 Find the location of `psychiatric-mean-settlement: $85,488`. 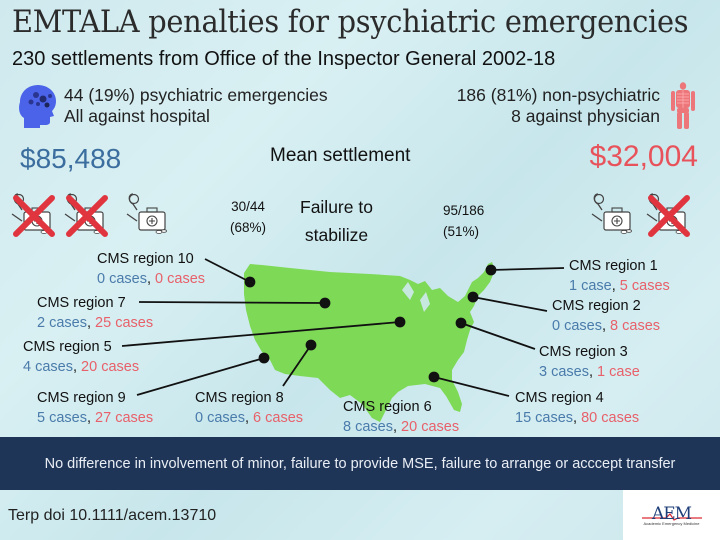

psychiatric-mean-settlement: $85,488 is located at coordinates (71, 158).